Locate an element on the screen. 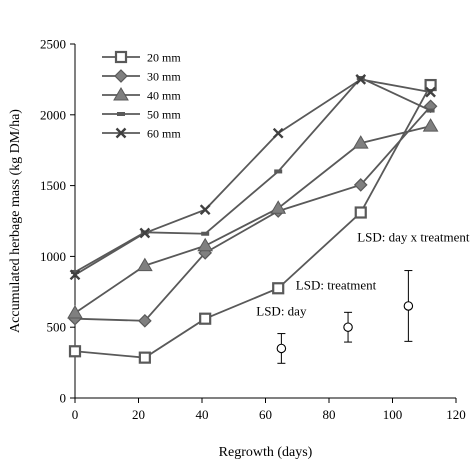 The height and width of the screenshot is (467, 474). y-tick-label: 500 is located at coordinates (57, 327).